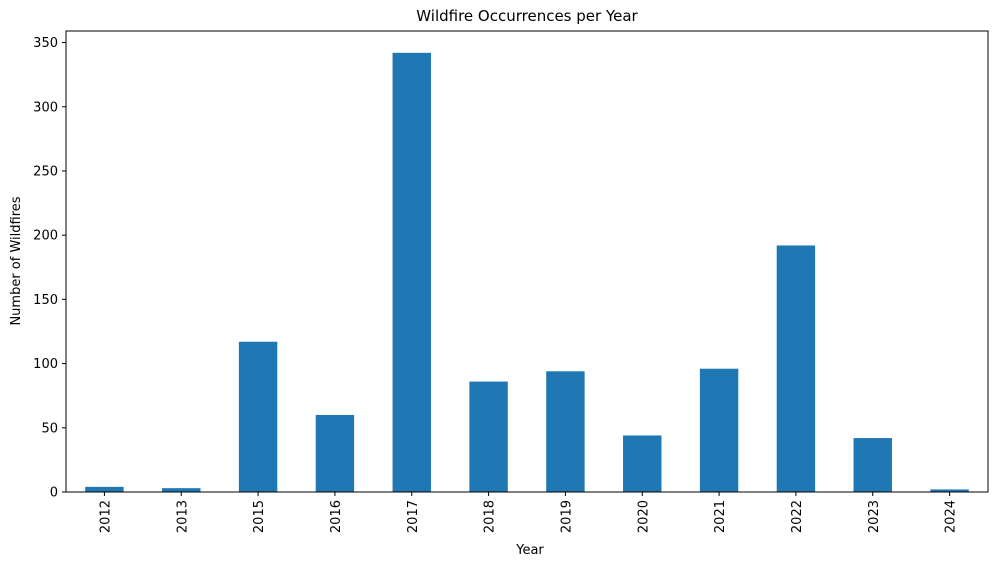  I want to click on bar-2023, so click(872, 465).